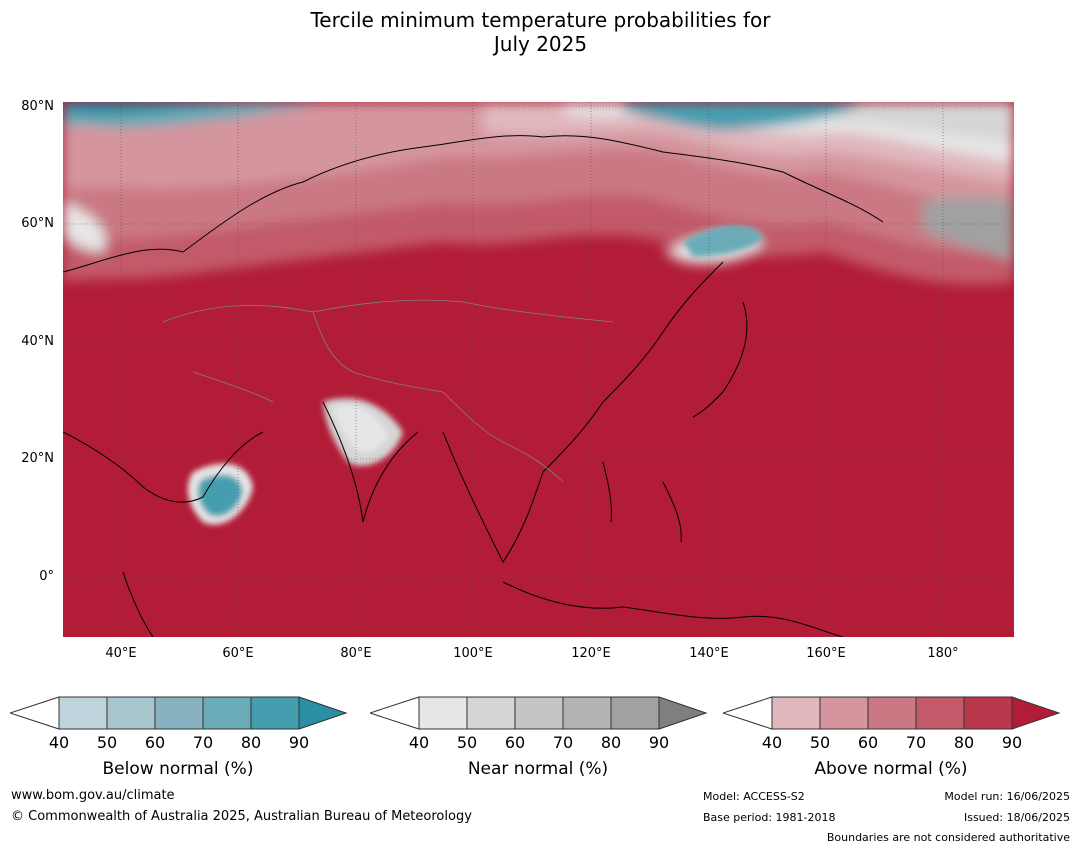 This screenshot has height=850, width=1081. Describe the element at coordinates (539, 713) in the screenshot. I see `colorbar-near` at that location.